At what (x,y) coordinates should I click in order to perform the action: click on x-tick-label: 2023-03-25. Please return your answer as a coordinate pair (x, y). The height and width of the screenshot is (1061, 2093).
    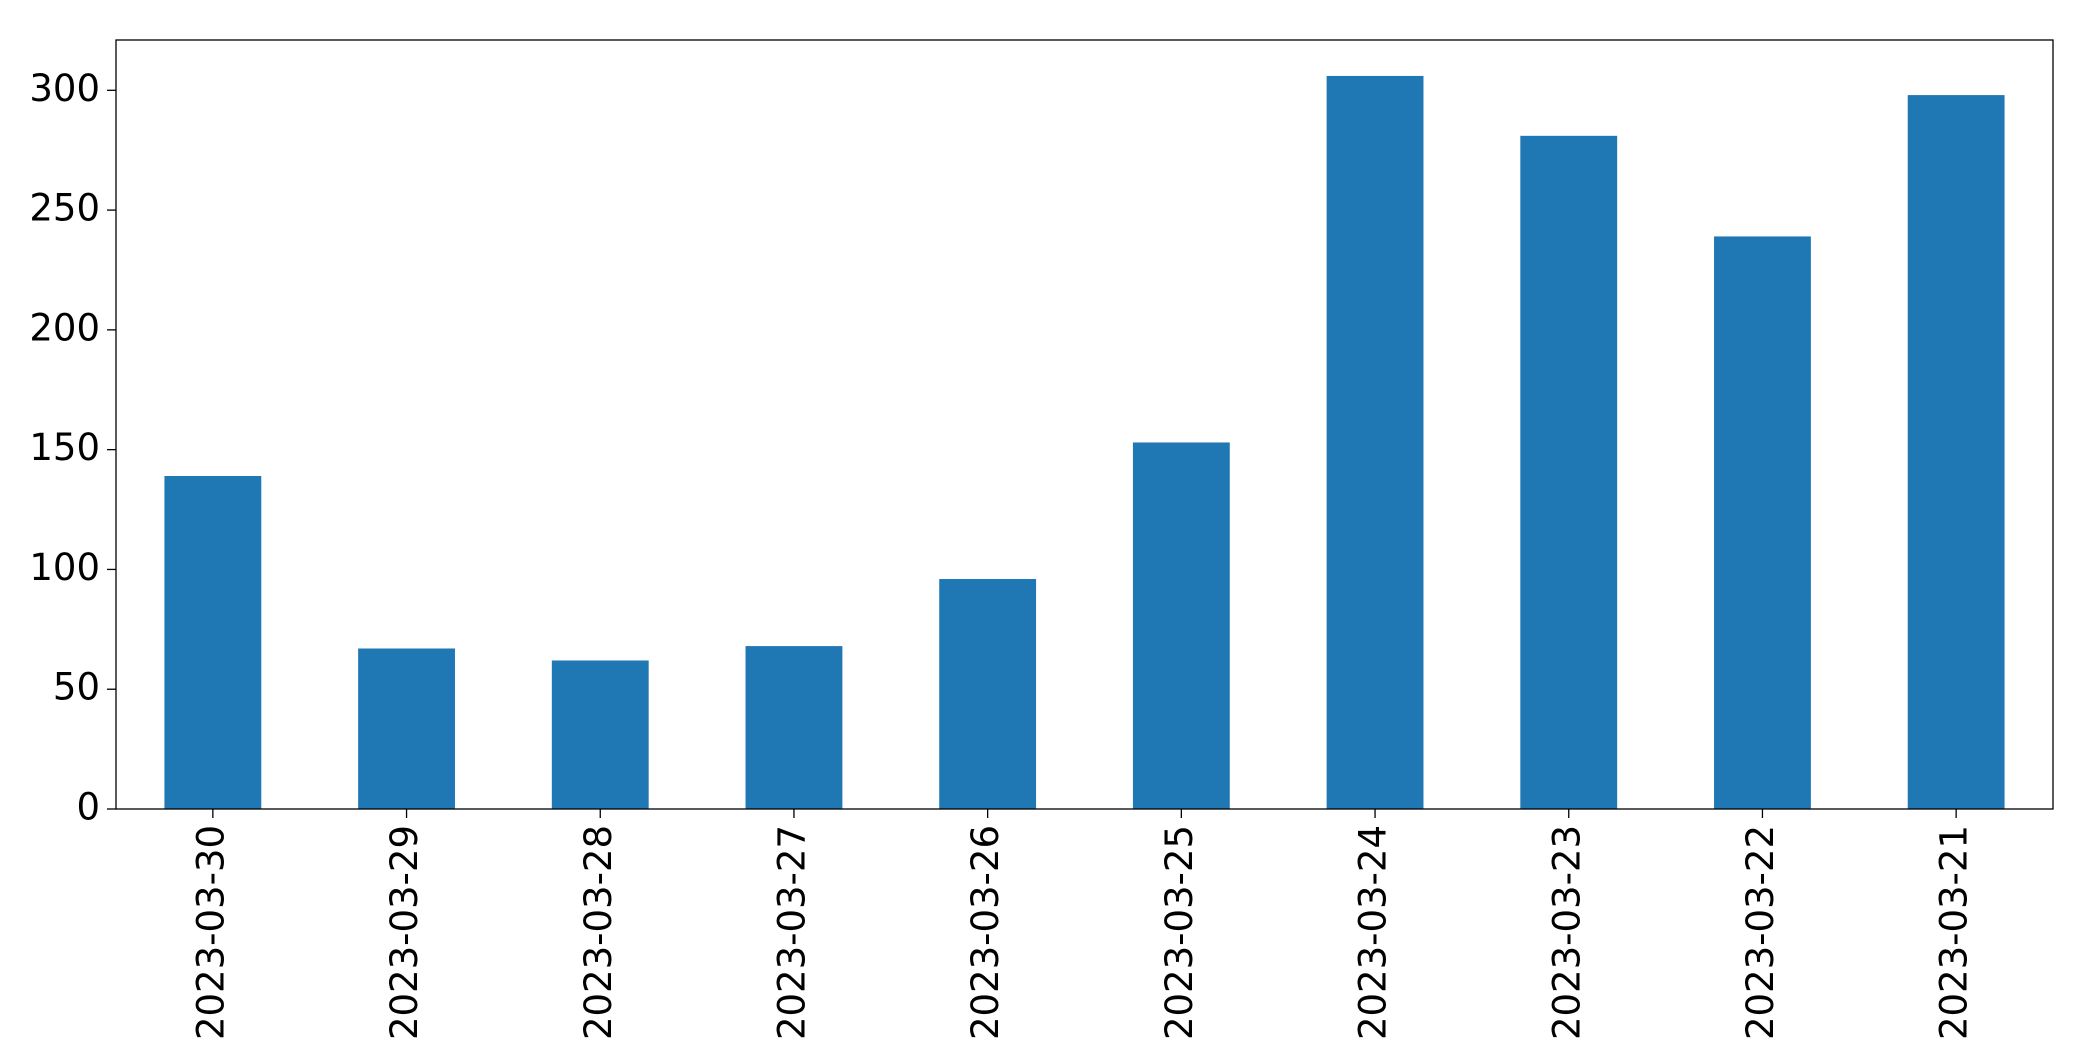
    Looking at the image, I should click on (1179, 932).